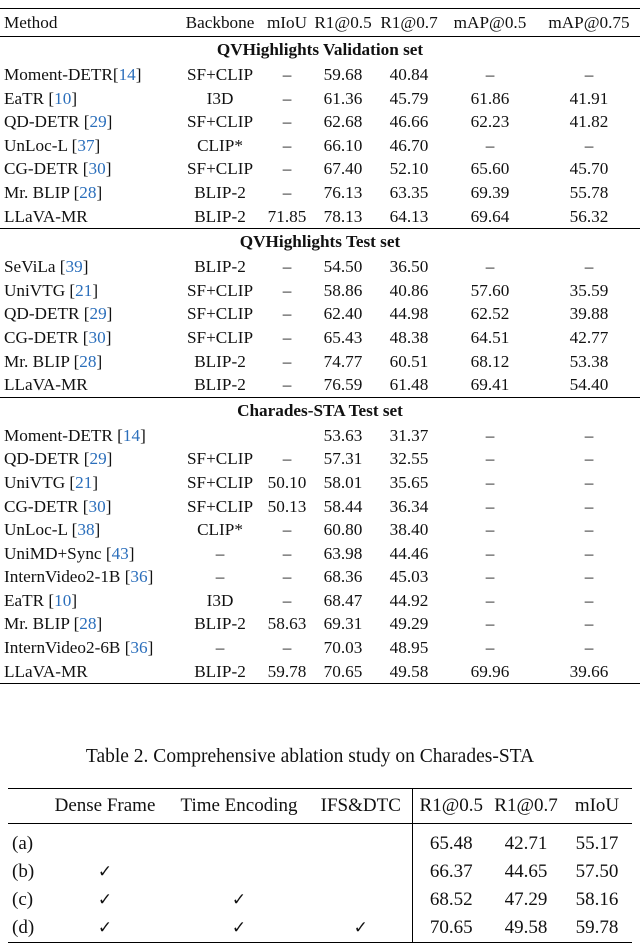  I want to click on map-075-cell: 35.59, so click(589, 290).